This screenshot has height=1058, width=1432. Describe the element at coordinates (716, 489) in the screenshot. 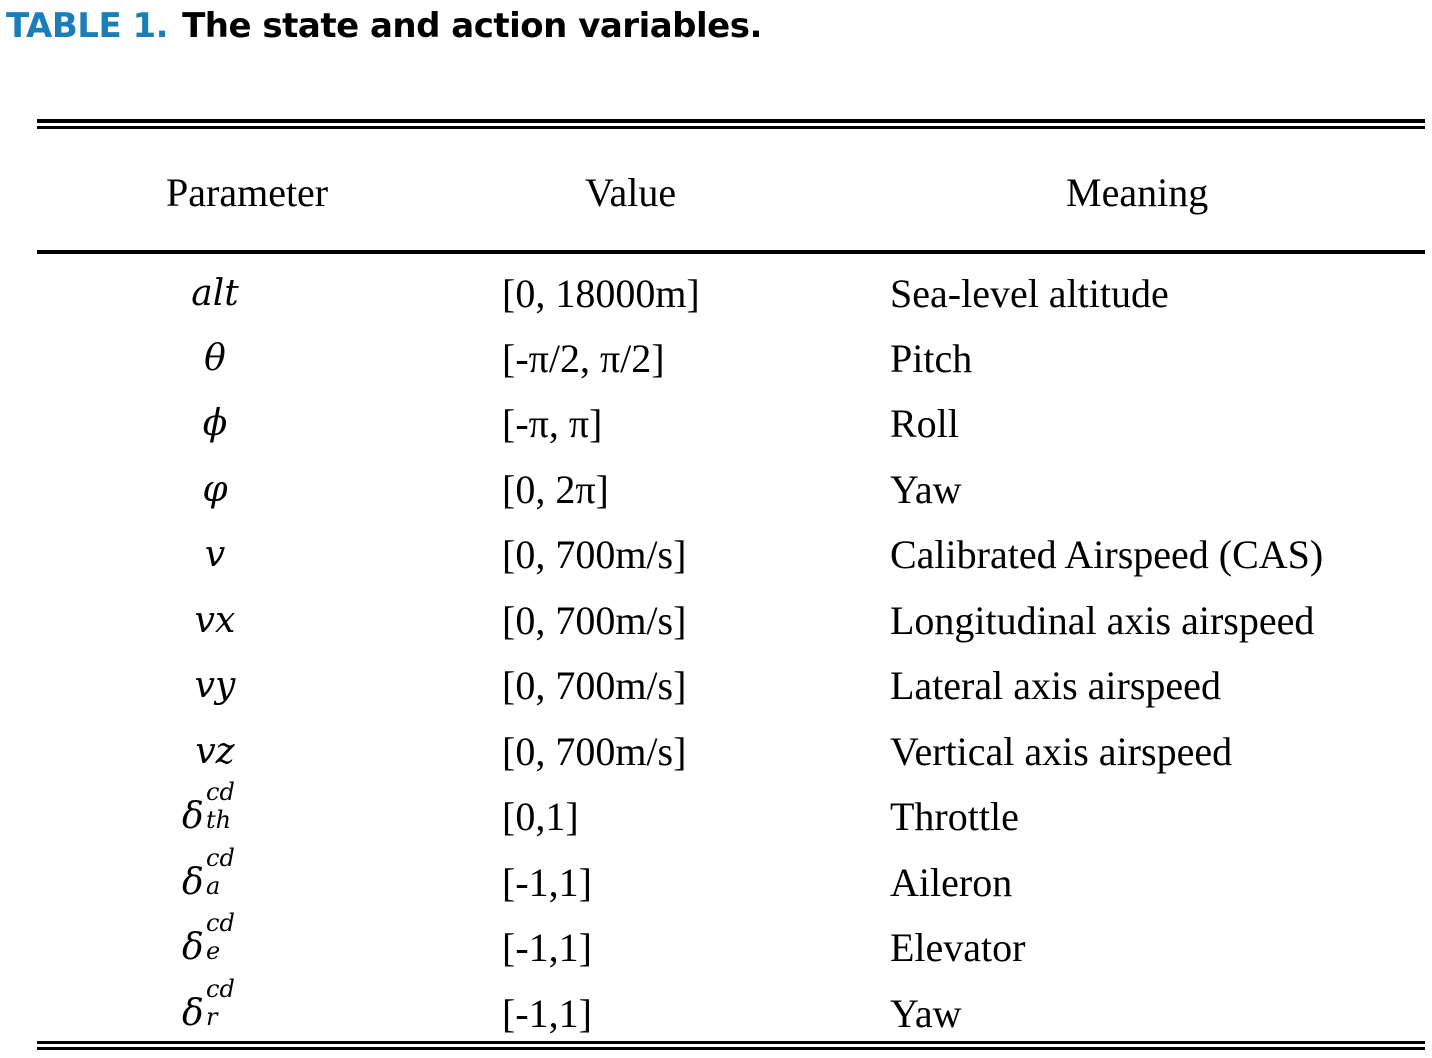

I see `table-row: φ [0, 2π] Yaw` at that location.